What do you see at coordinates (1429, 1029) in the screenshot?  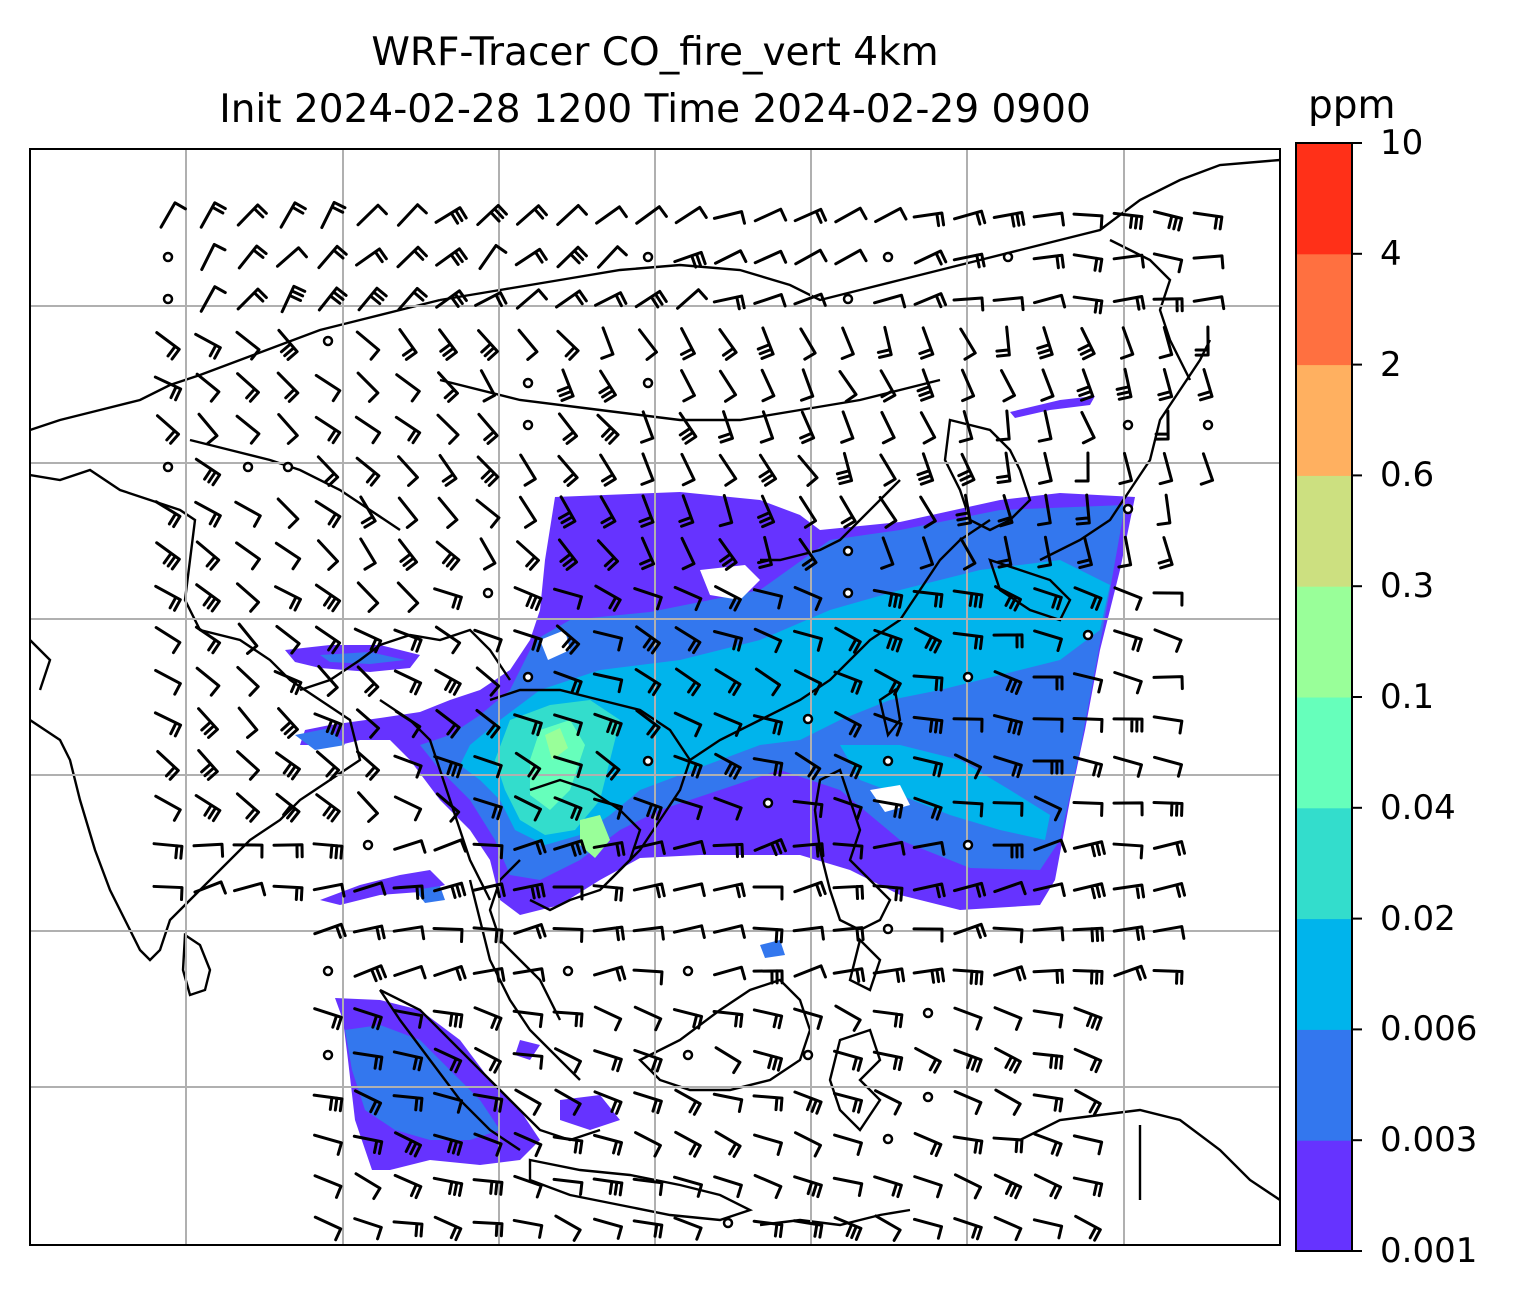 I see `colorbar-tick-label: 0.006` at bounding box center [1429, 1029].